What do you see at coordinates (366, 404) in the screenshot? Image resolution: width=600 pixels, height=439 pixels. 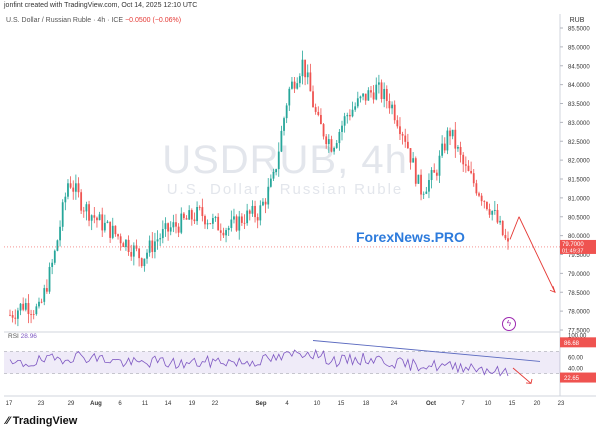 I see `time-tick-label: 18` at bounding box center [366, 404].